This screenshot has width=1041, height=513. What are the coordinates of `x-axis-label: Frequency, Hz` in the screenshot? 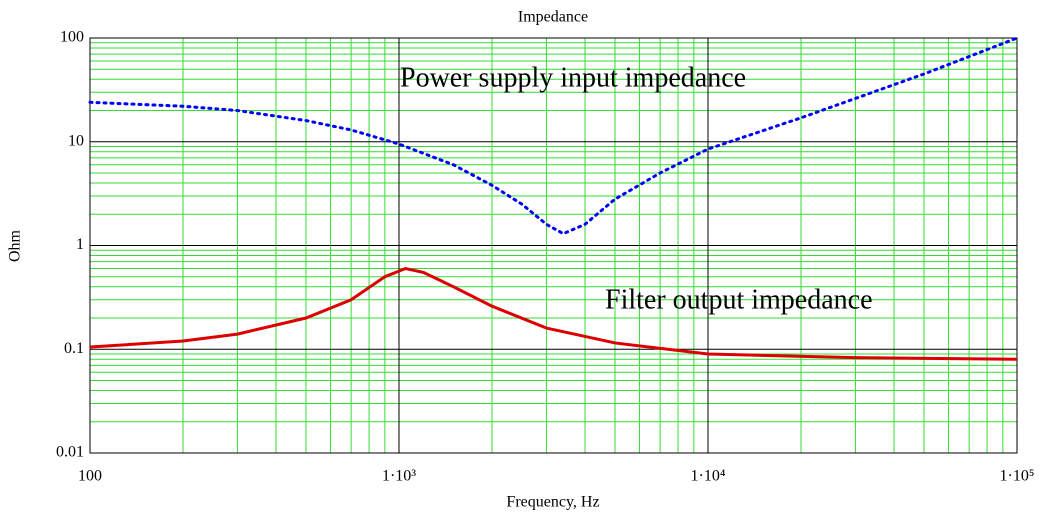 It's located at (552, 502).